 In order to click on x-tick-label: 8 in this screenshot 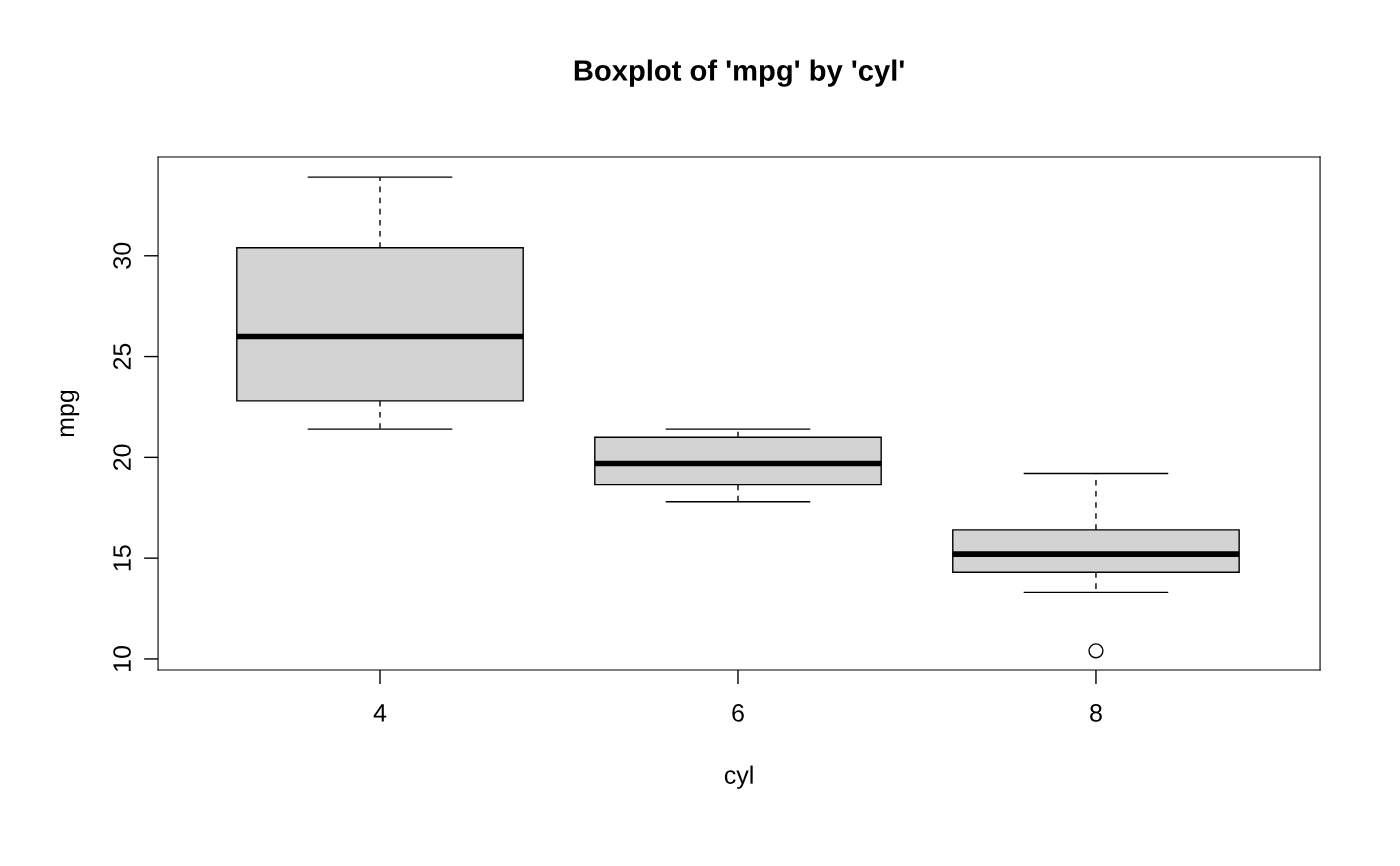, I will do `click(1096, 713)`.